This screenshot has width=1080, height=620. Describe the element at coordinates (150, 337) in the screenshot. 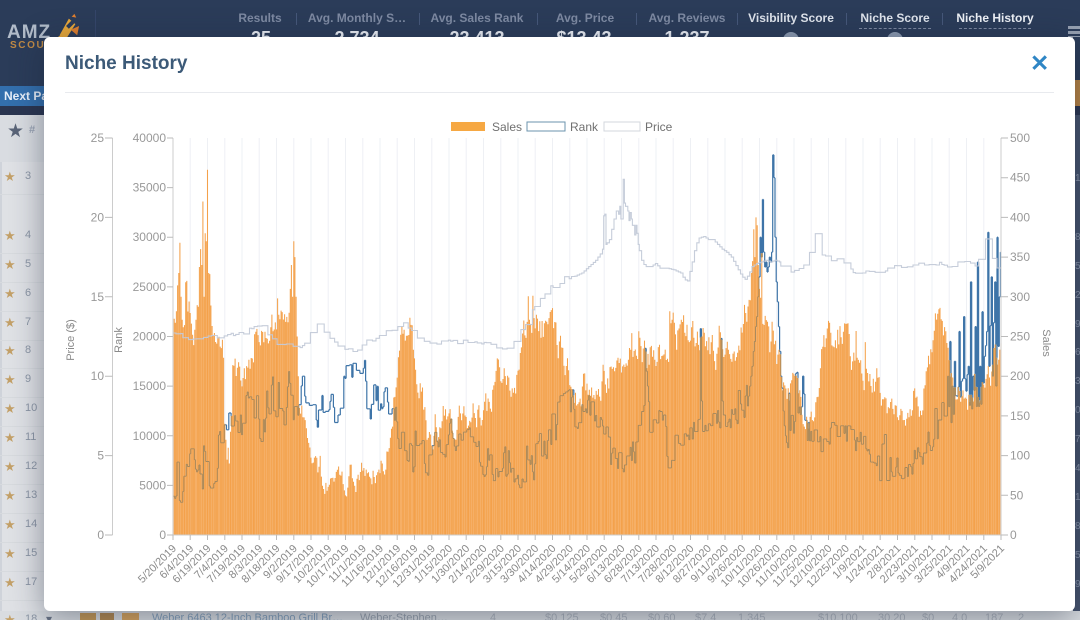

I see `svg-text: 20000` at that location.